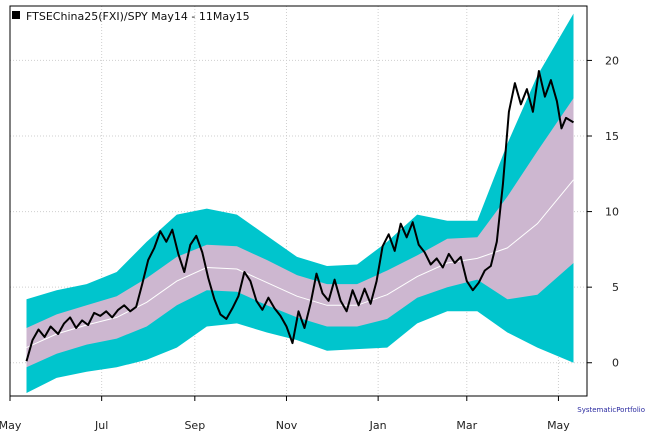  I want to click on x-tick-label: Jan, so click(378, 425).